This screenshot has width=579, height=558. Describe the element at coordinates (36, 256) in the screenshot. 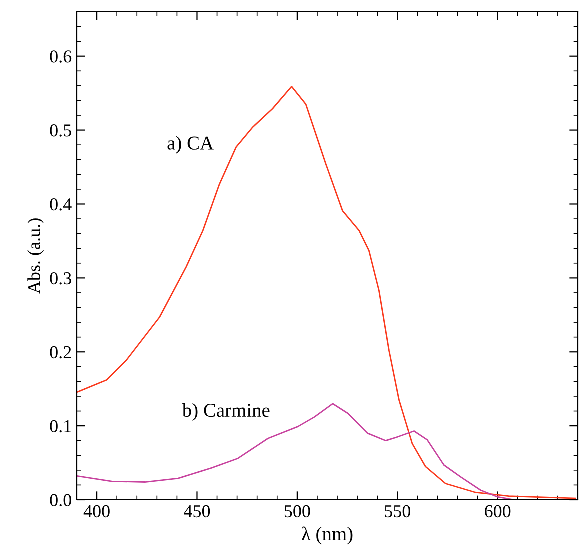

I see `y-axis-title: Abs. (a.u.)` at that location.